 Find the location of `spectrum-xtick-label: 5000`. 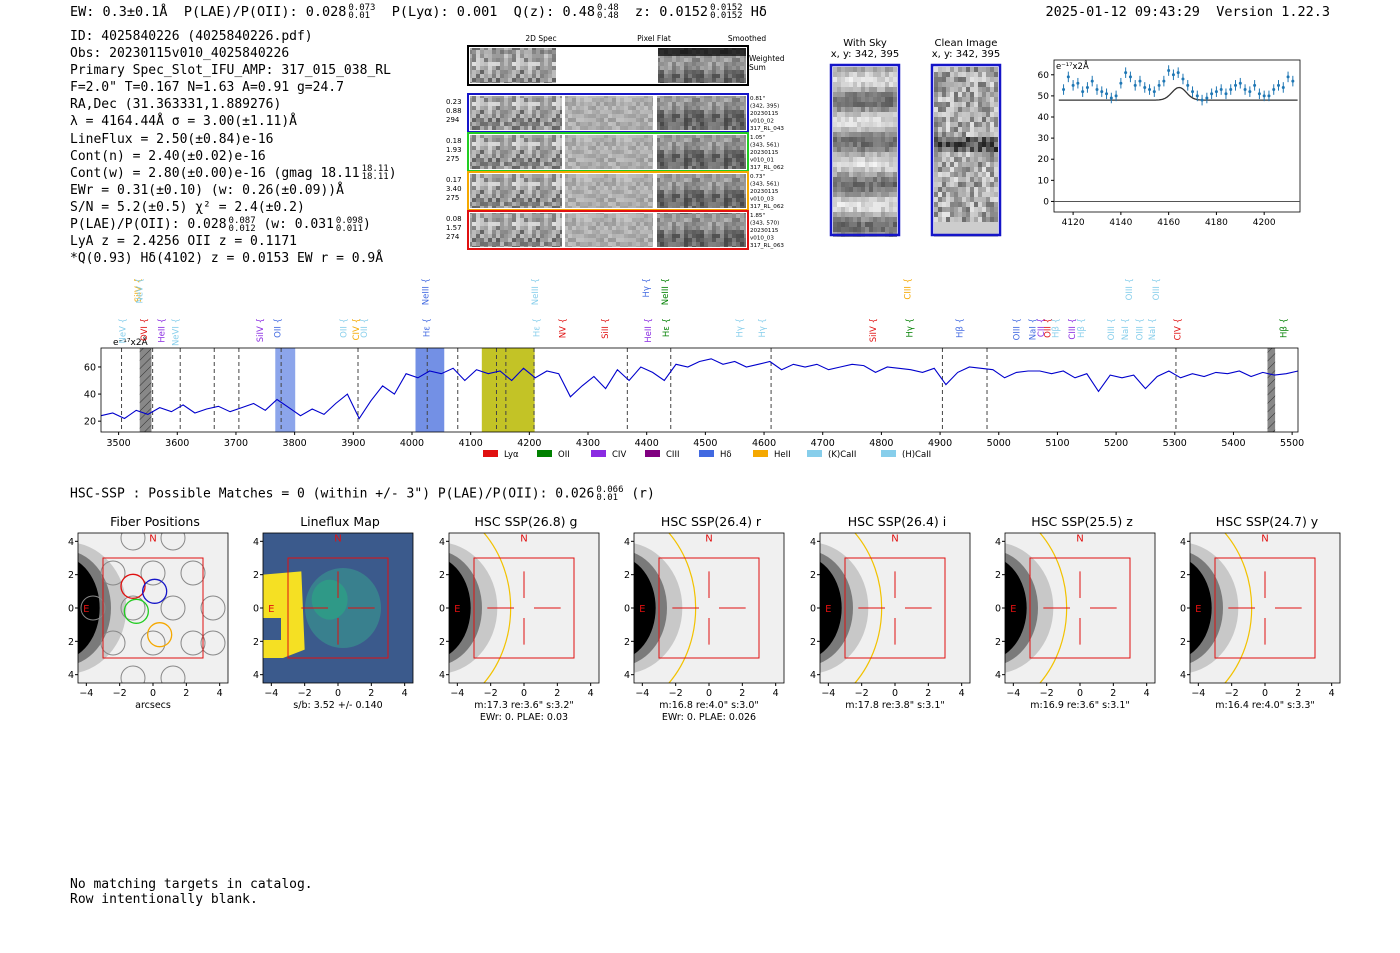

spectrum-xtick-label: 5000 is located at coordinates (999, 443).